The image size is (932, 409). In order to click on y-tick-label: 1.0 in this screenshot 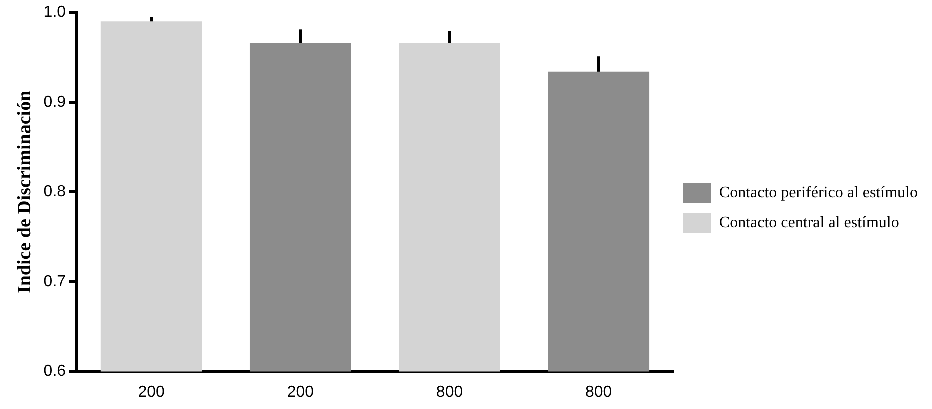, I will do `click(55, 13)`.